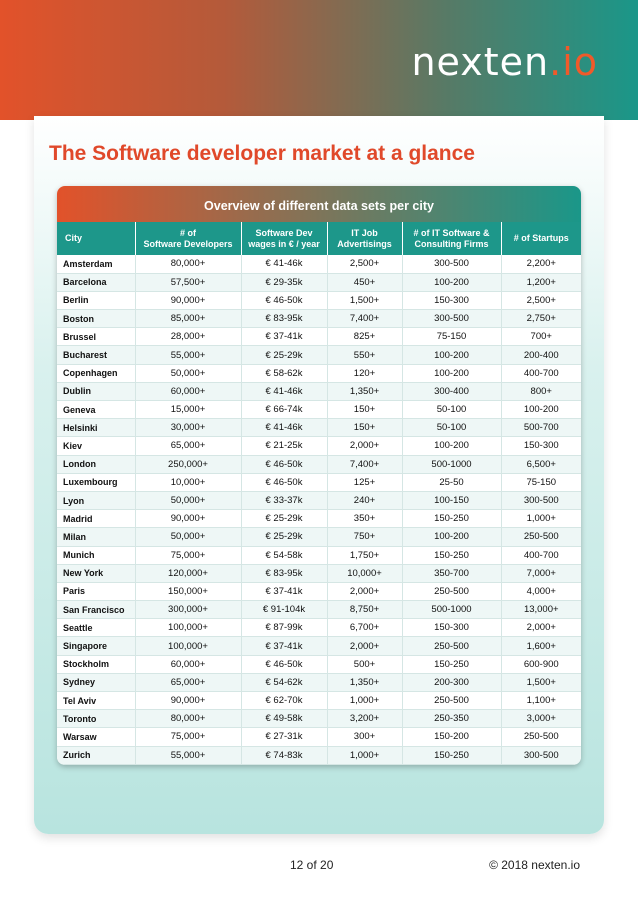 This screenshot has height=903, width=638. Describe the element at coordinates (96, 592) in the screenshot. I see `cell-city: Paris` at that location.